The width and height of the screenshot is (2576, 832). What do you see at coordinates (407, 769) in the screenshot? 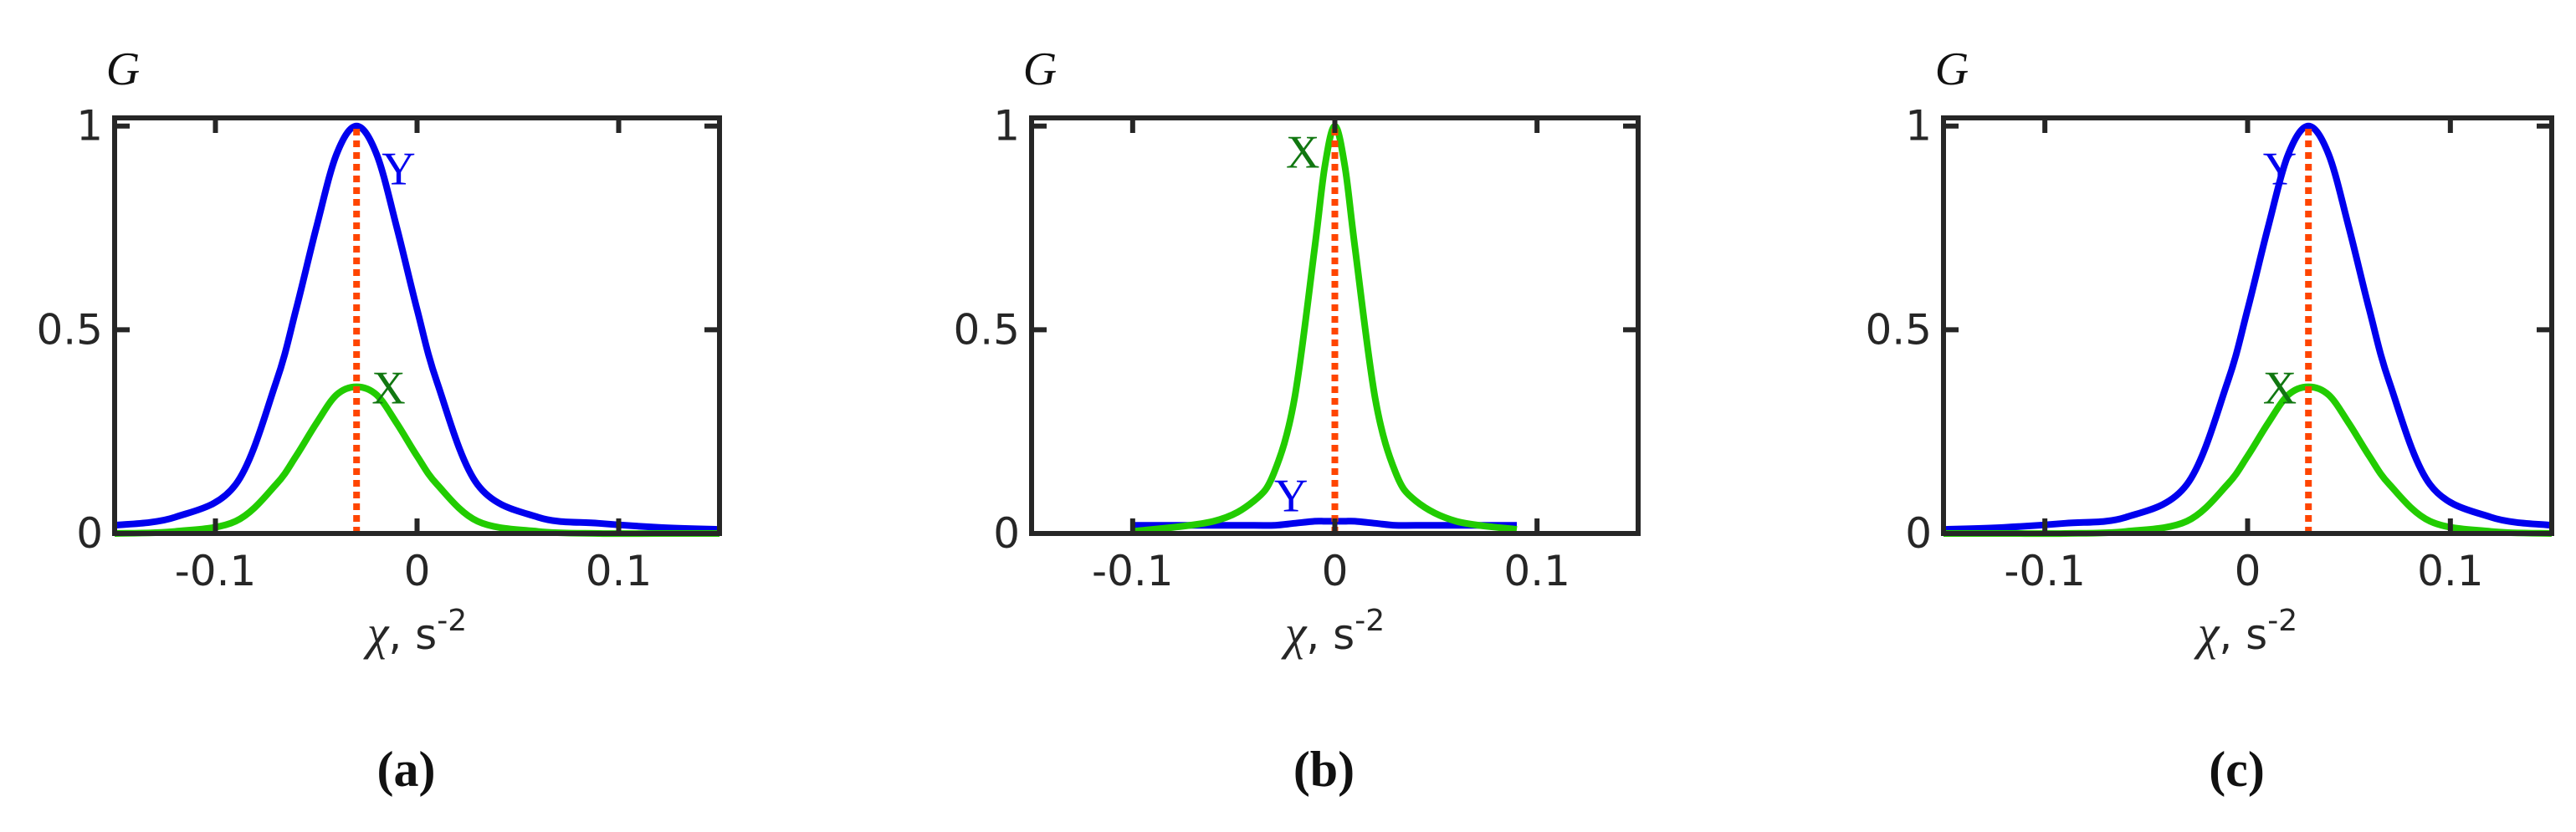
I see `panel-label: (a)` at bounding box center [407, 769].